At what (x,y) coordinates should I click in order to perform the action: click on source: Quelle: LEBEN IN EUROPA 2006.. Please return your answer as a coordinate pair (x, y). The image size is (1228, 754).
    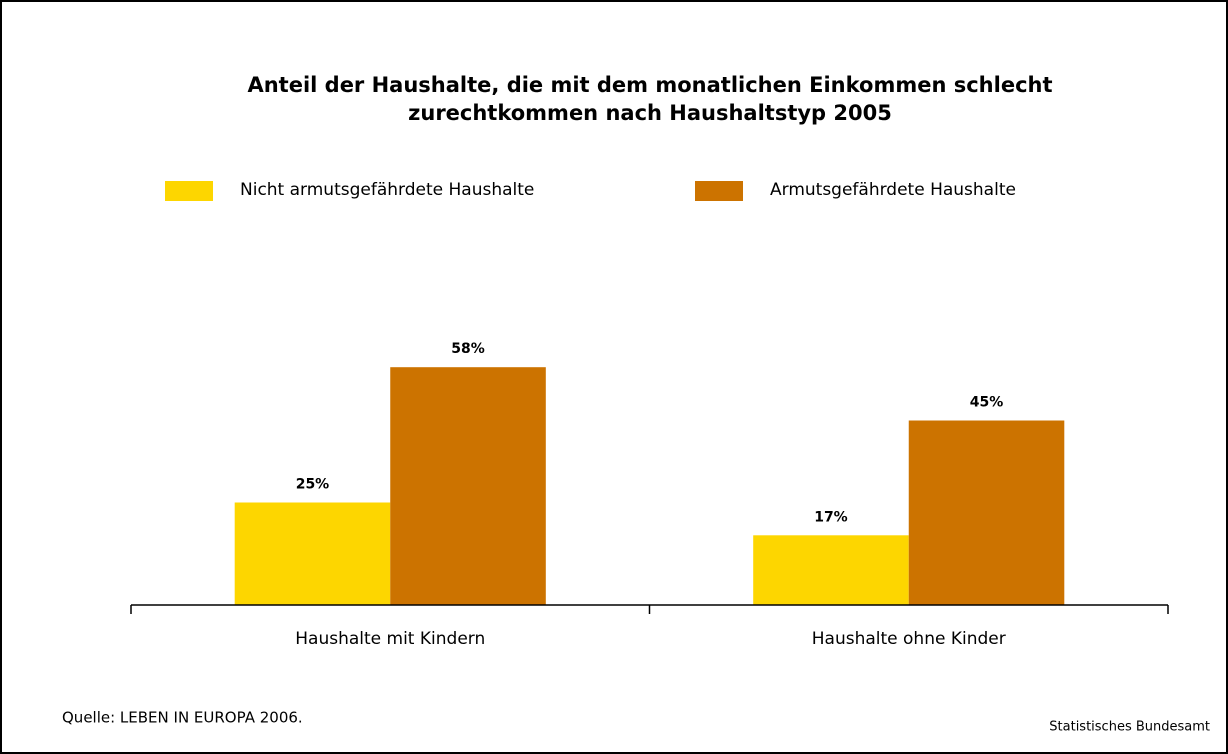
    Looking at the image, I should click on (182, 718).